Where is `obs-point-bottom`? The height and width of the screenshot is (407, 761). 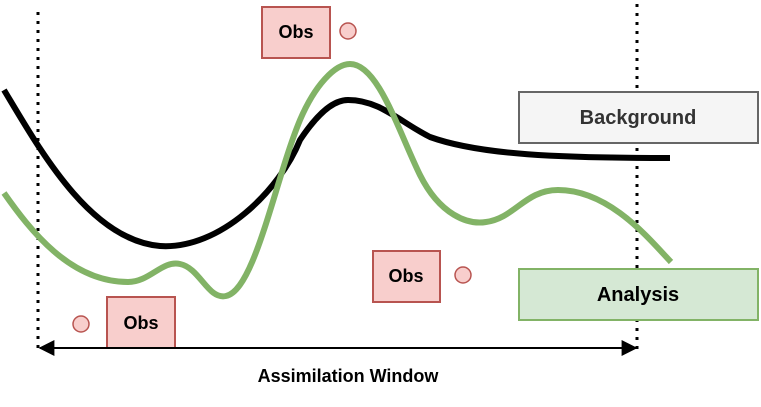
obs-point-bottom is located at coordinates (81, 324).